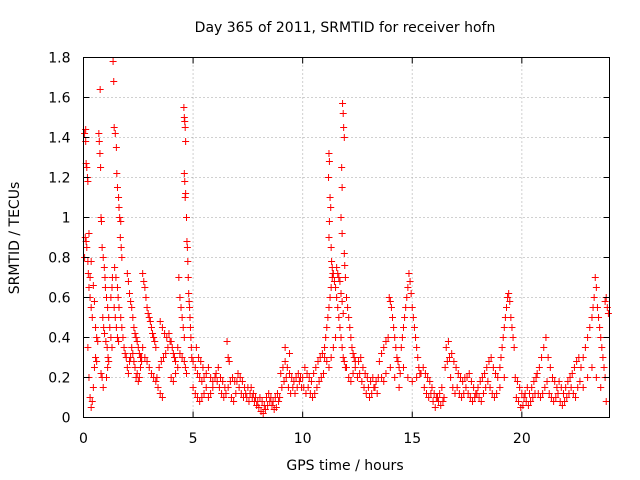  What do you see at coordinates (522, 439) in the screenshot?
I see `x-tick-label: 20` at bounding box center [522, 439].